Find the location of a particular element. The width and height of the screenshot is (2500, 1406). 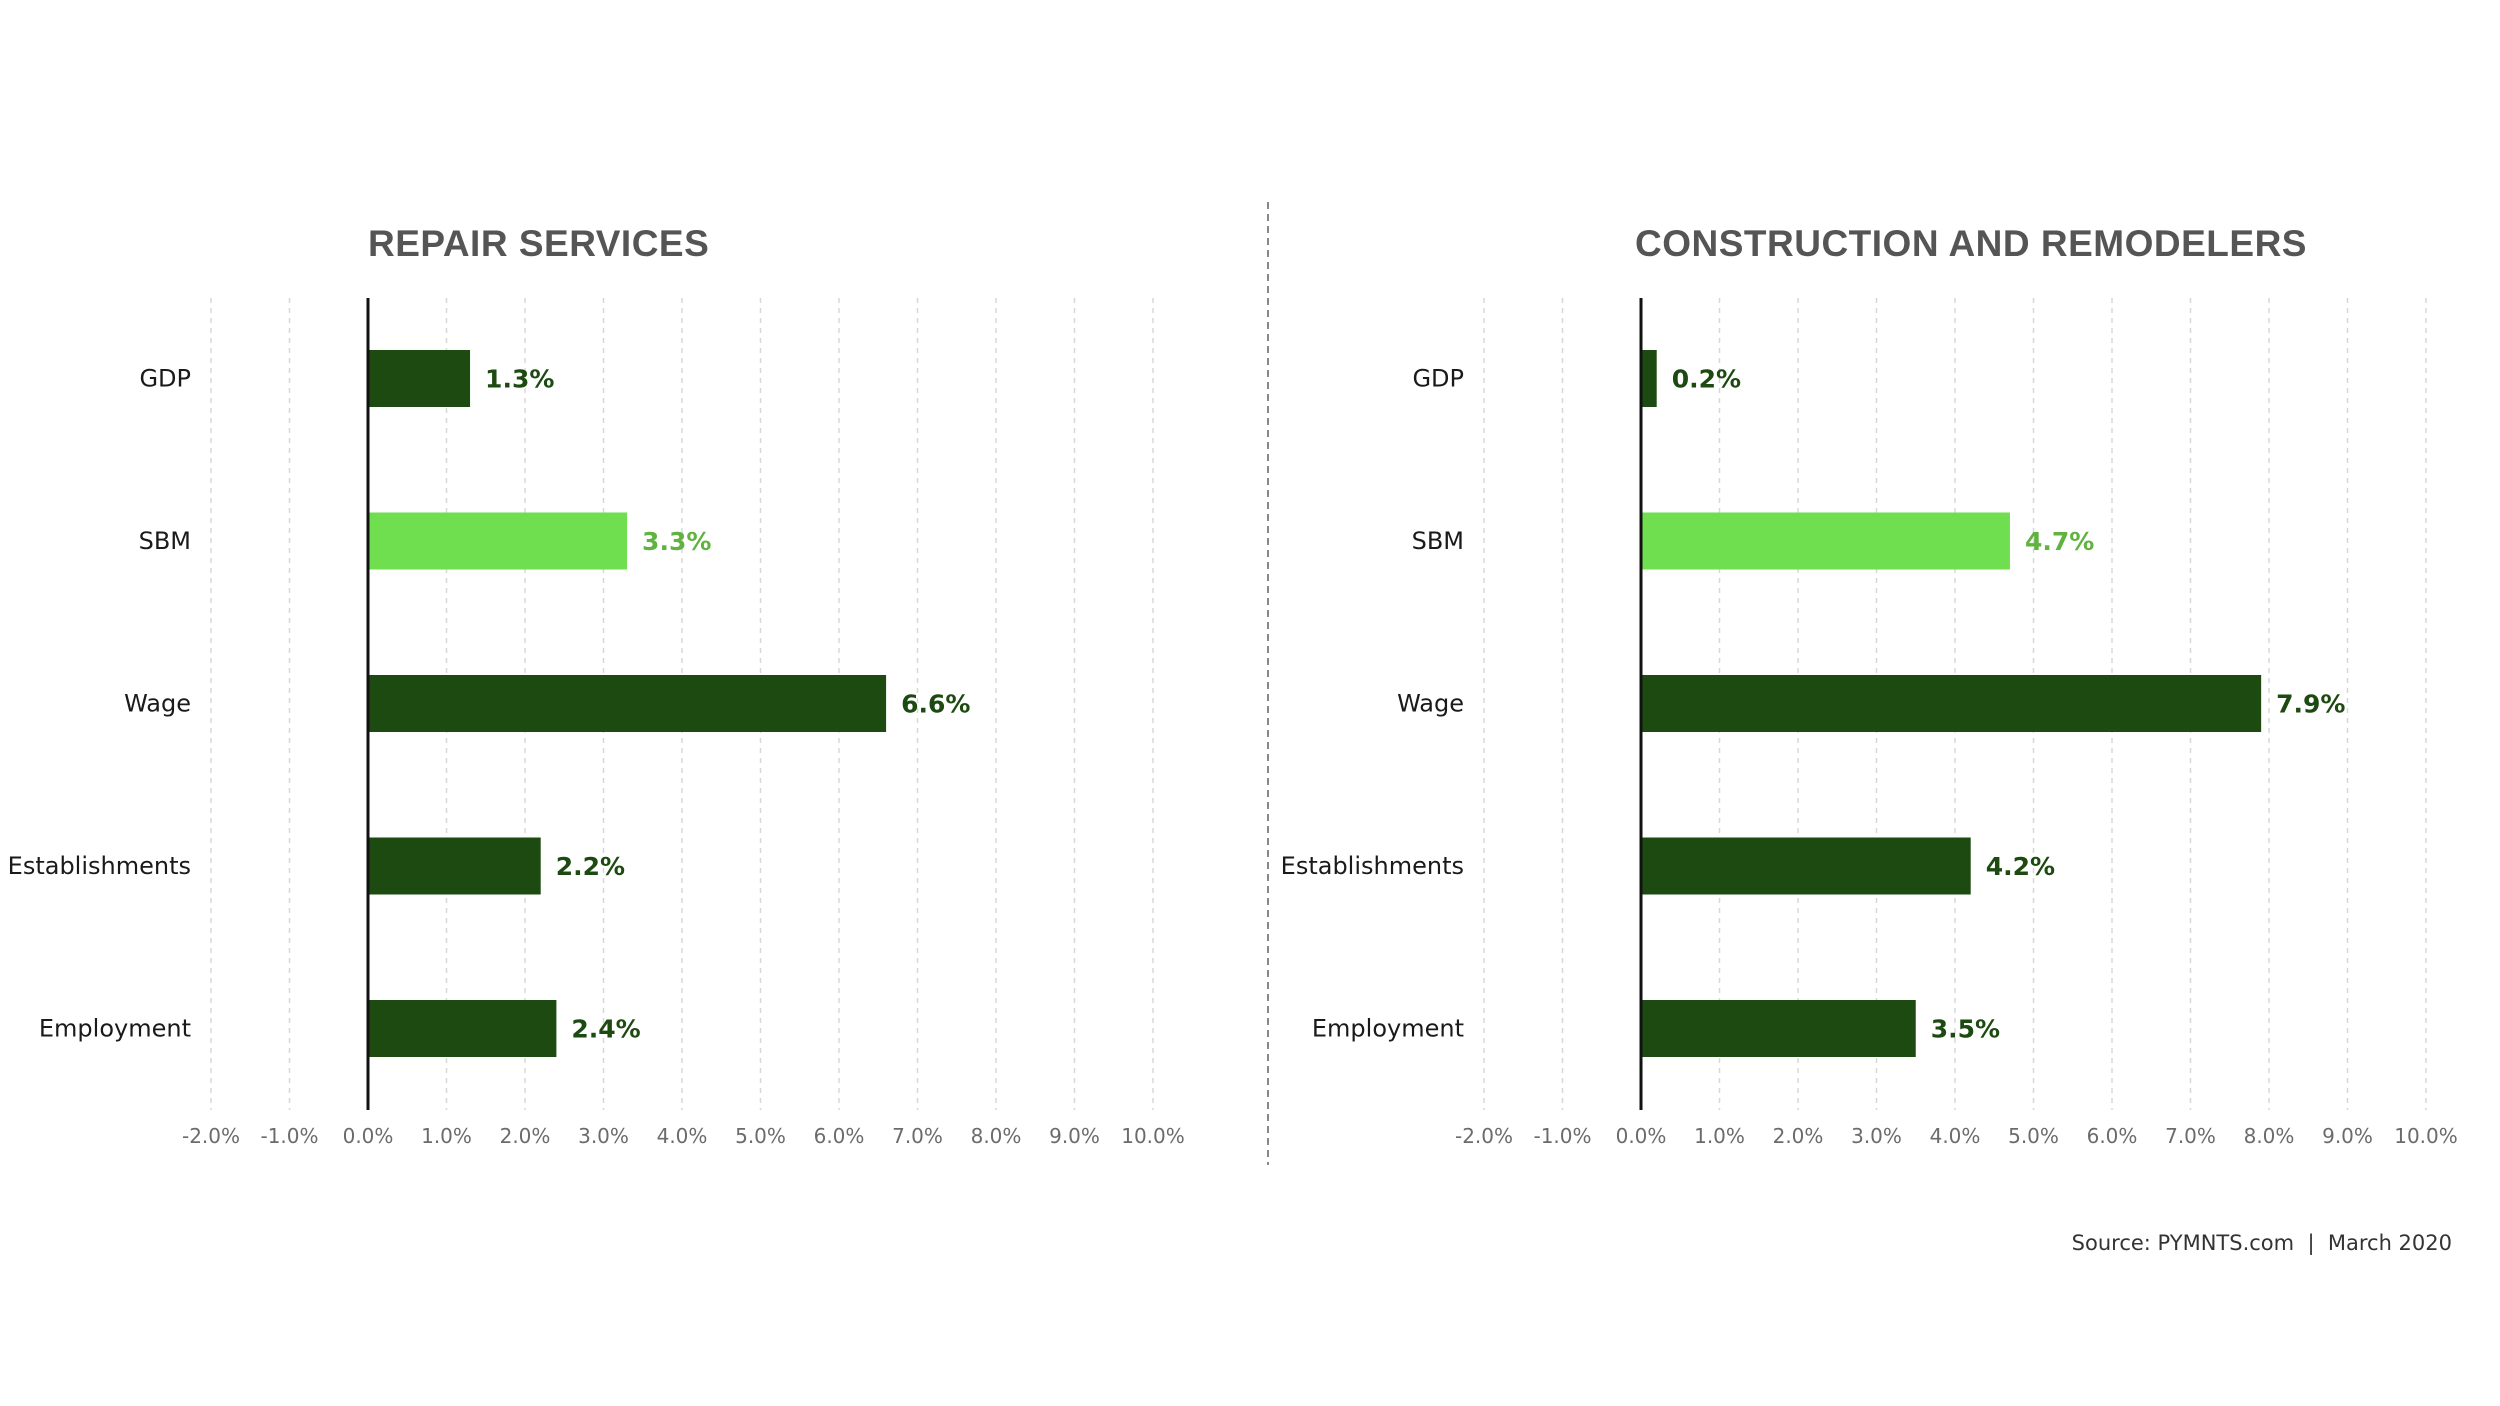

value-label-establishments: 2.2% is located at coordinates (590, 866).